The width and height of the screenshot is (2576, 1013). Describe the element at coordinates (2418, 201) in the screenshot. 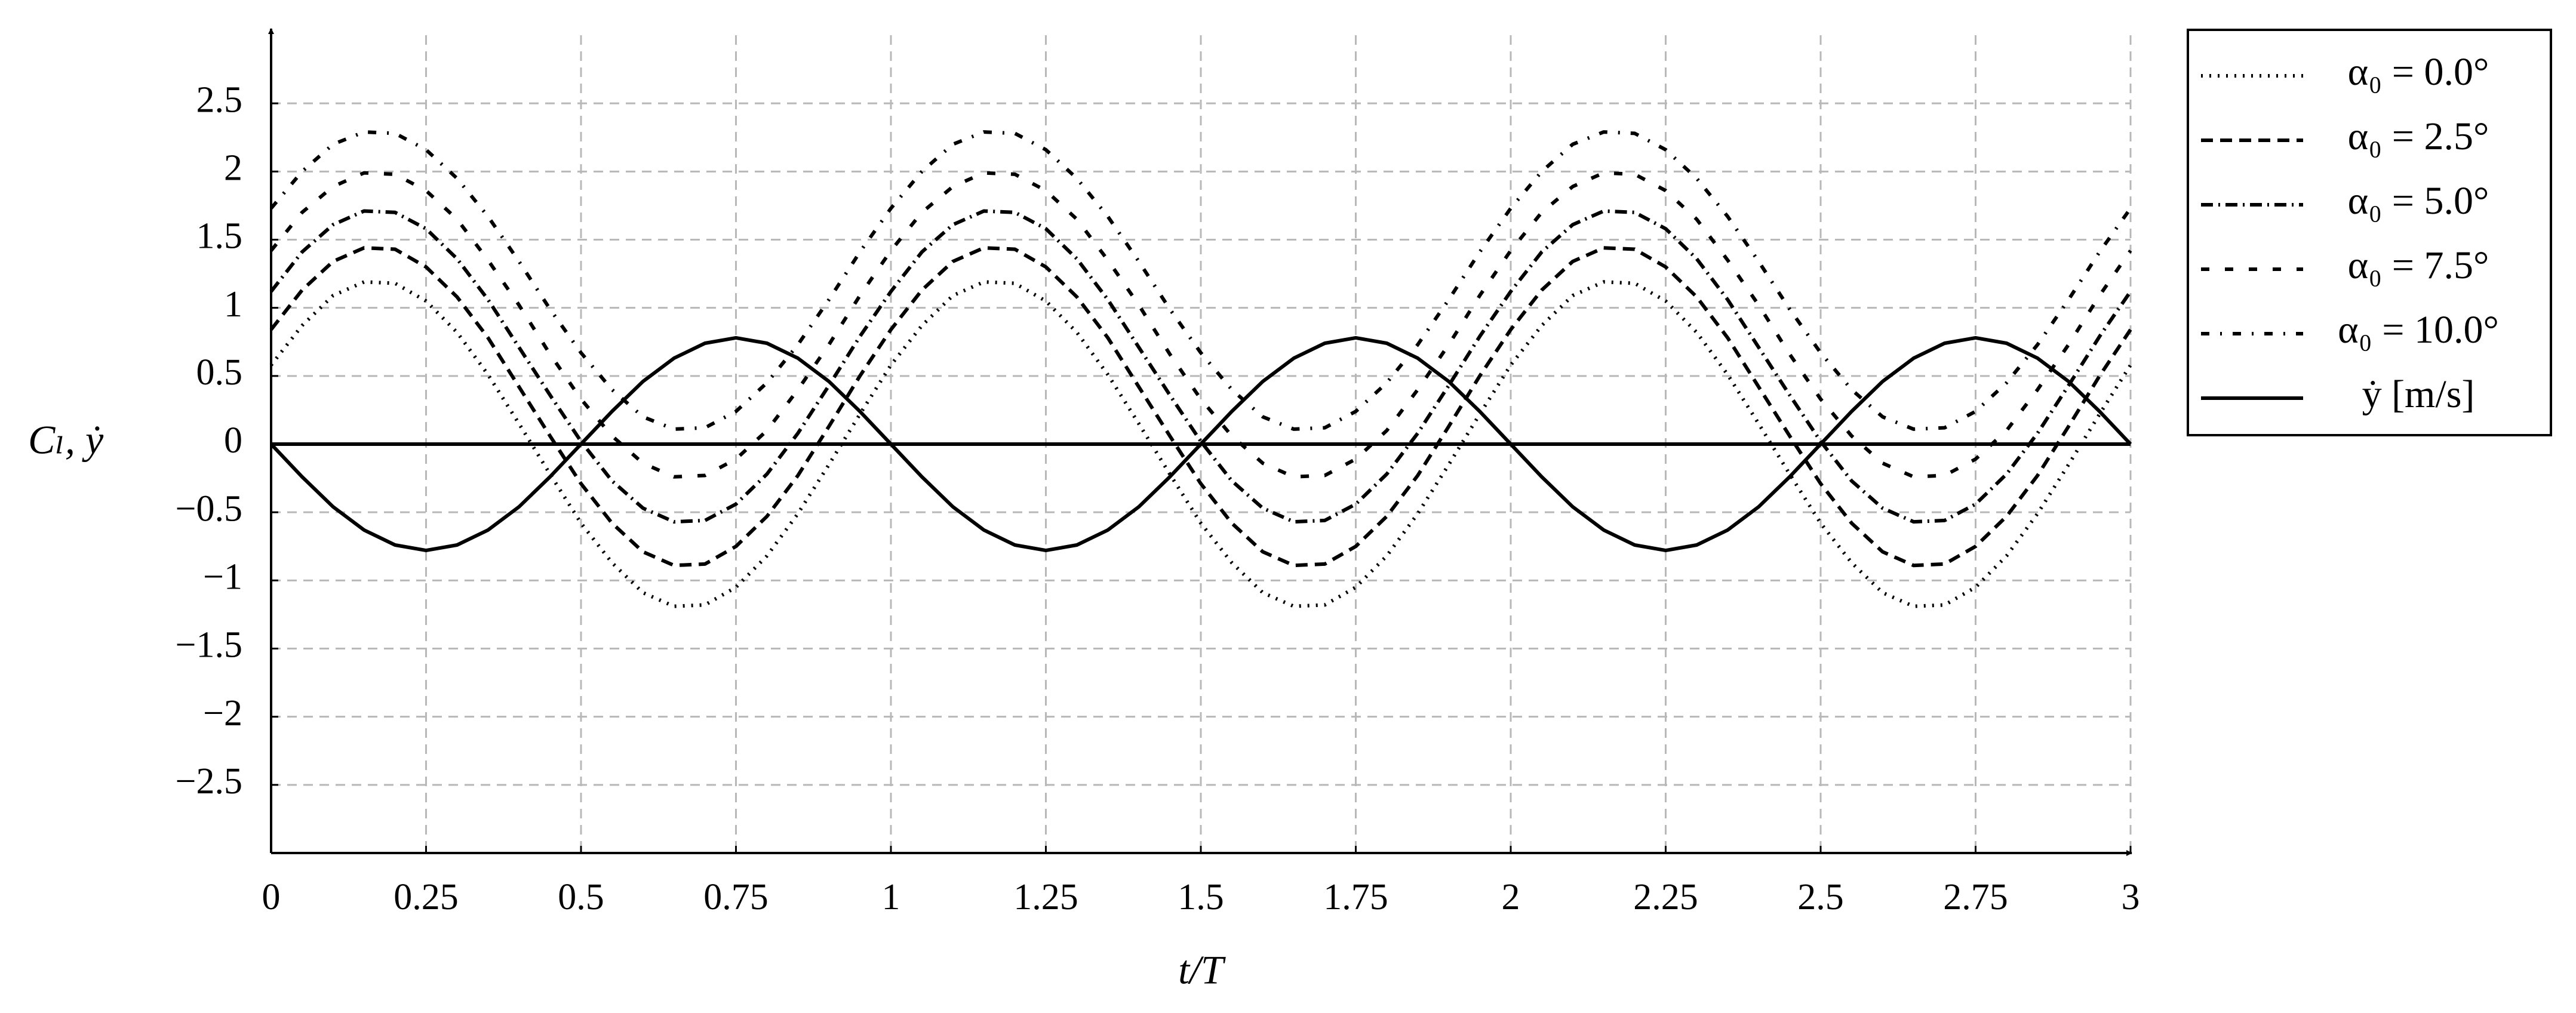

I see `legend-label: α₀ = 5.0°` at that location.